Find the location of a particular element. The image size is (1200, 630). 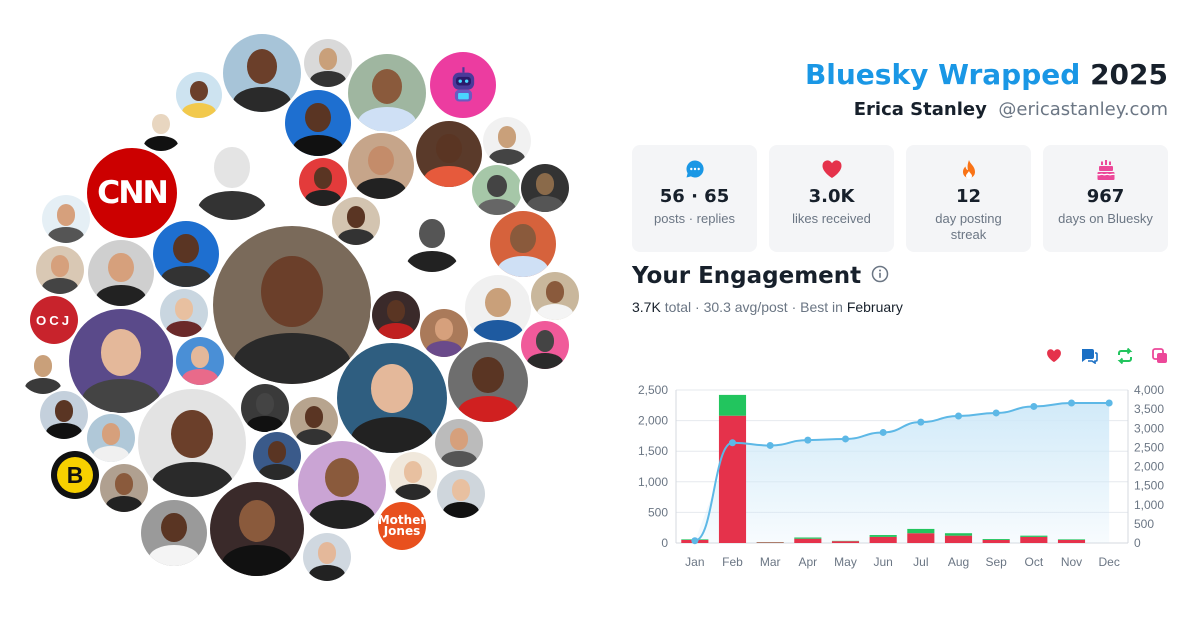

user-name: Erica Stanley is located at coordinates (920, 109).